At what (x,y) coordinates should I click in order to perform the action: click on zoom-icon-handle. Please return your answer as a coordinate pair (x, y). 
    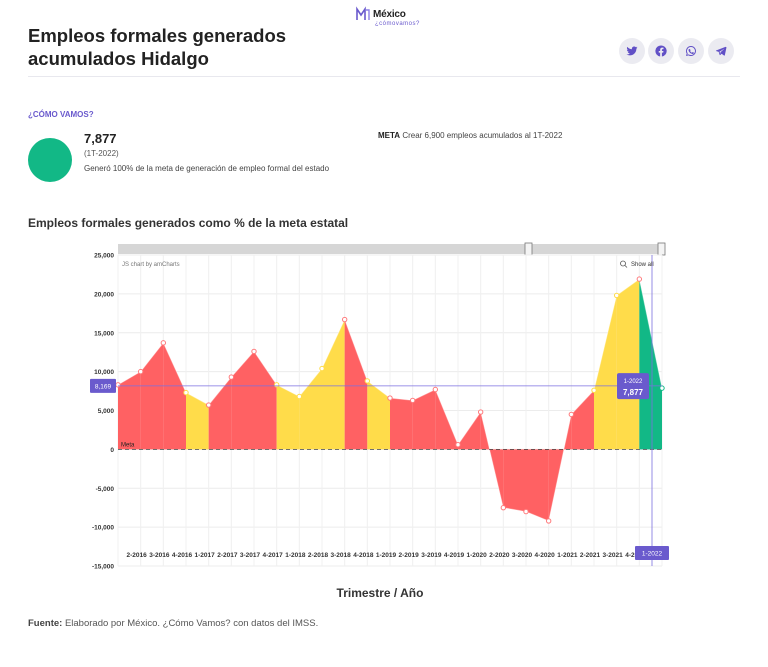
    Looking at the image, I should click on (626, 266).